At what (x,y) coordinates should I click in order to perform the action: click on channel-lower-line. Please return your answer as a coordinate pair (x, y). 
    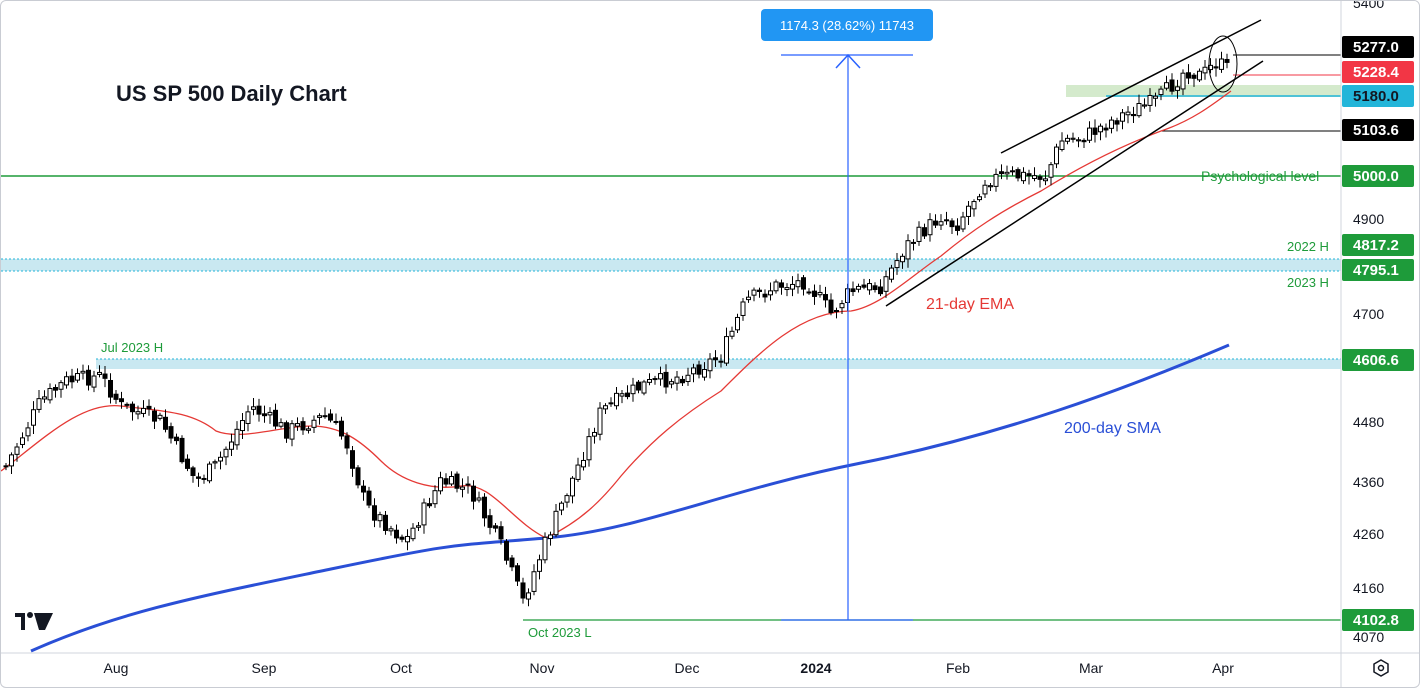
    Looking at the image, I should click on (1074, 183).